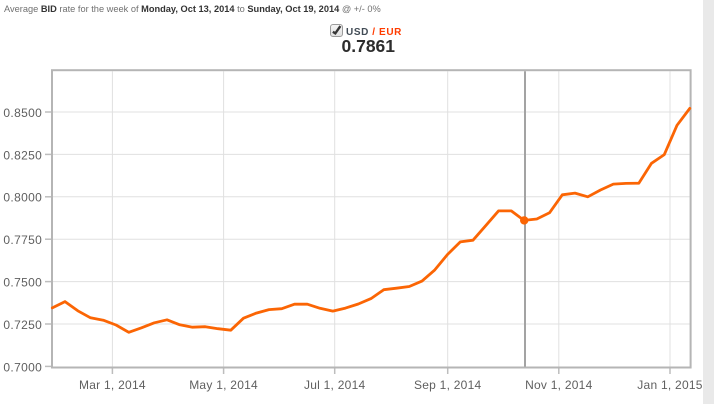  Describe the element at coordinates (22, 113) in the screenshot. I see `svg-text: 0.8500` at that location.